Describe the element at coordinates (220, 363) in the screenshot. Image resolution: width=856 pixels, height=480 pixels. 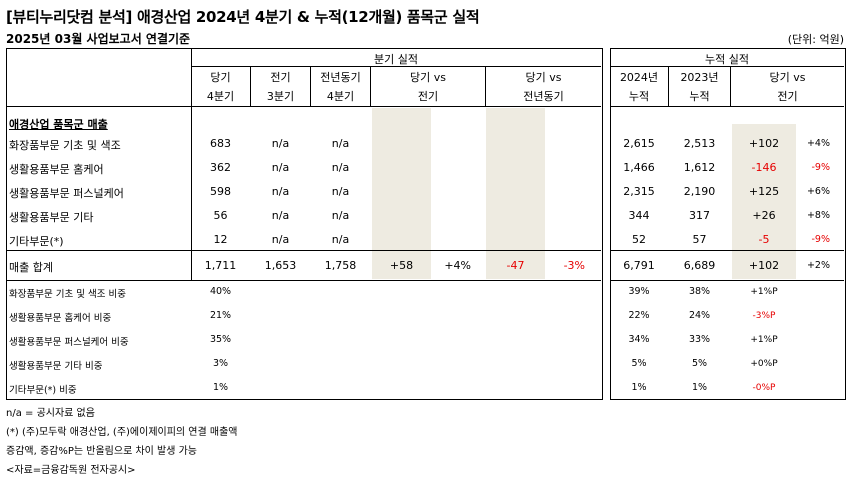
I see `ratio-value: 3%` at that location.